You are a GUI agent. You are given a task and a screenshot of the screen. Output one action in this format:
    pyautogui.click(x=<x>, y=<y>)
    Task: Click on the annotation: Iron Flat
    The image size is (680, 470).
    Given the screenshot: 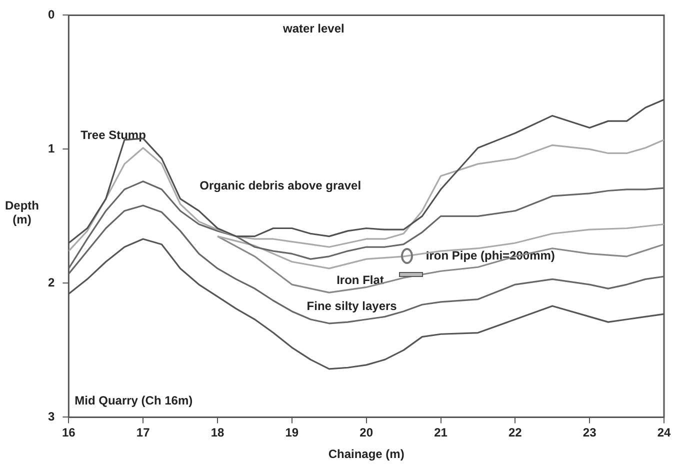 What is the action you would take?
    pyautogui.click(x=360, y=279)
    